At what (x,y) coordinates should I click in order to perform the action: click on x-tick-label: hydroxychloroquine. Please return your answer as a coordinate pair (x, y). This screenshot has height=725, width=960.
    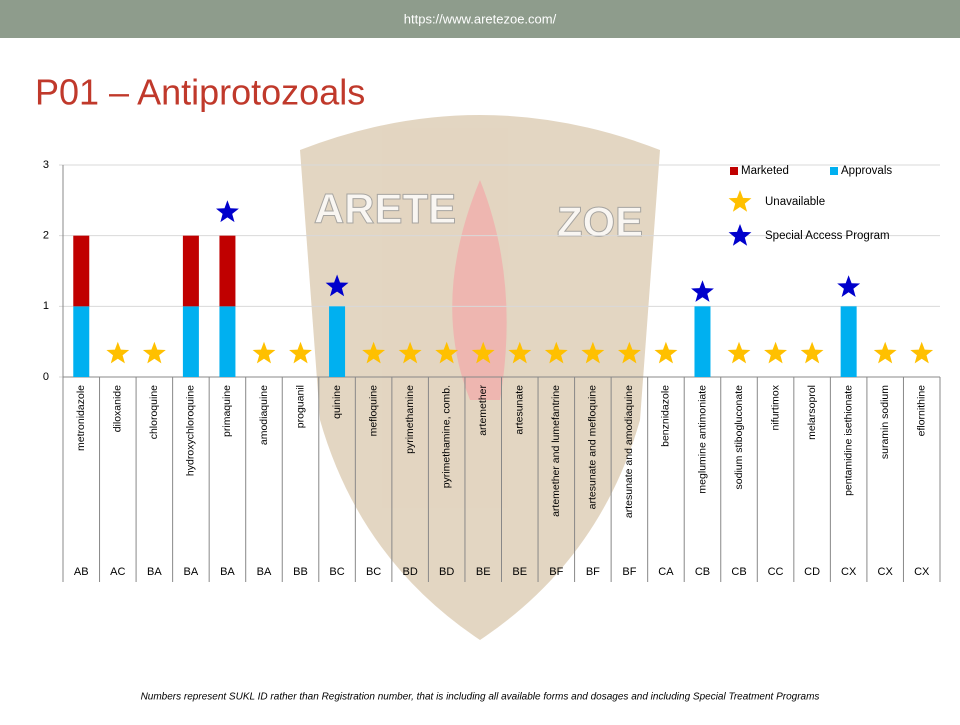
    Looking at the image, I should click on (191, 430).